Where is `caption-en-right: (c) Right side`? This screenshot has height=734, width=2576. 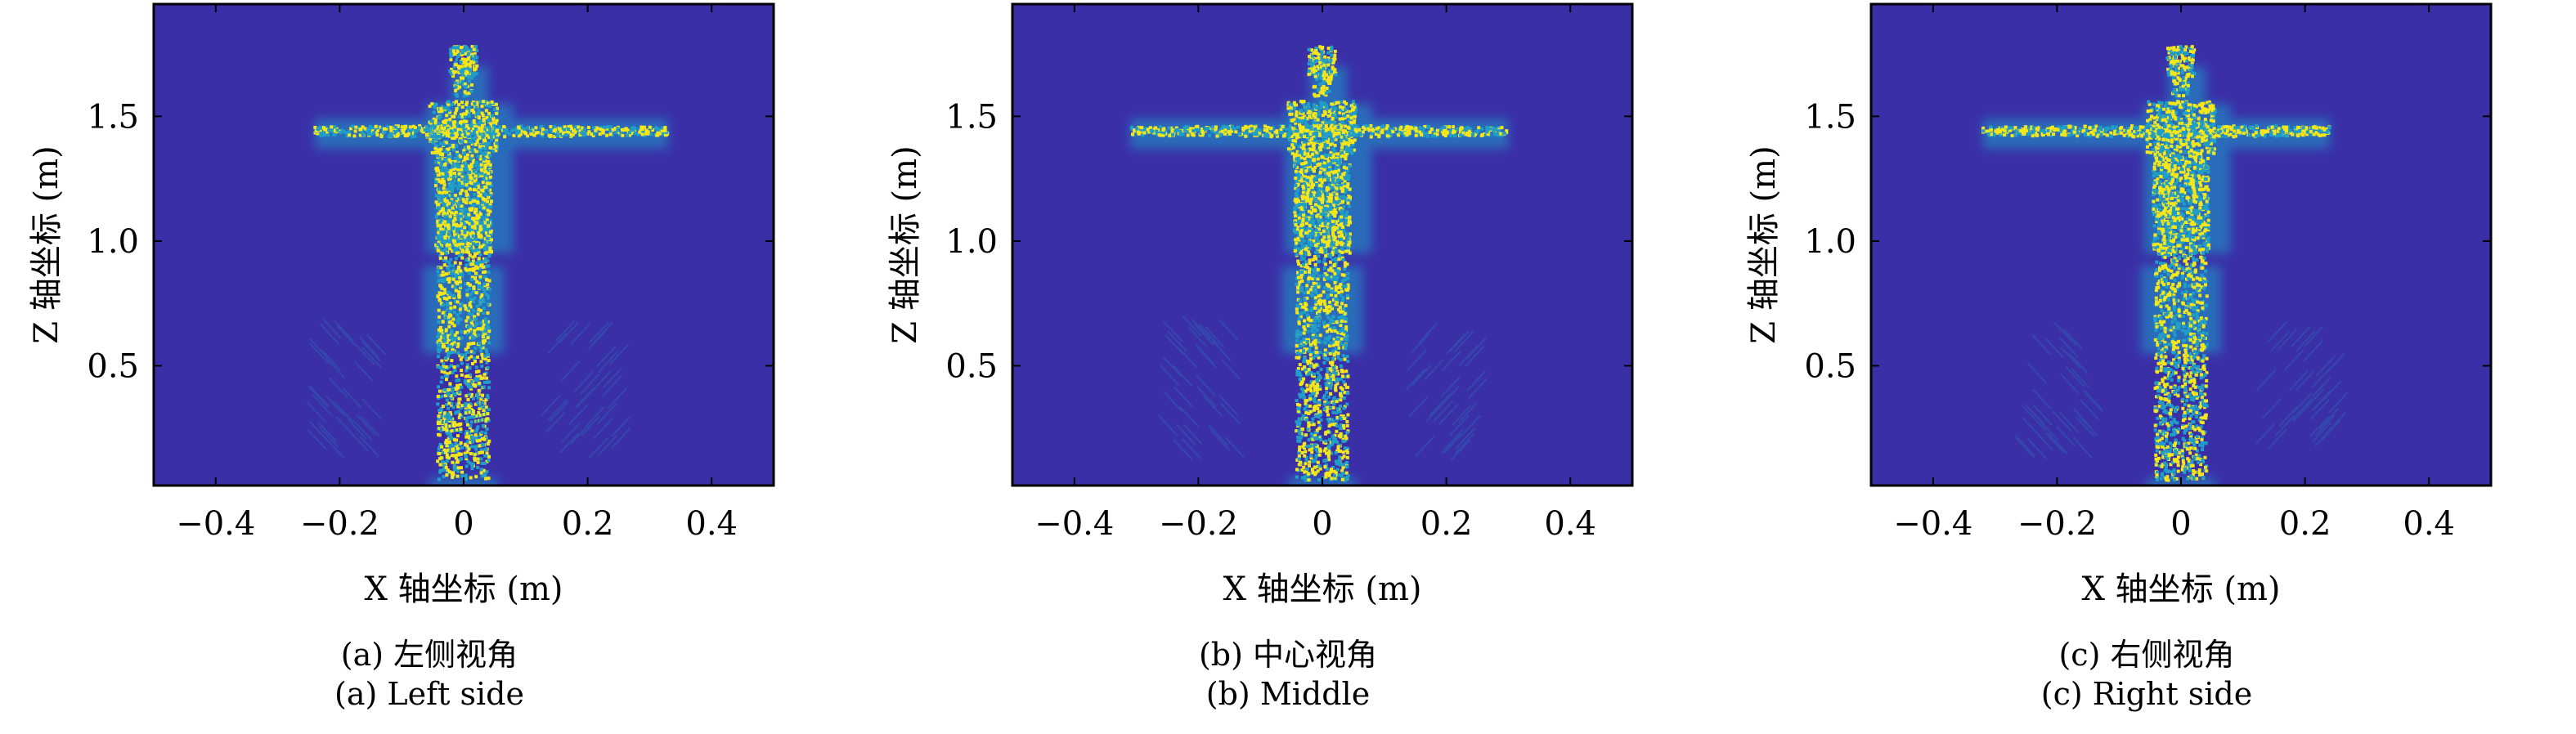
caption-en-right: (c) Right side is located at coordinates (2146, 694).